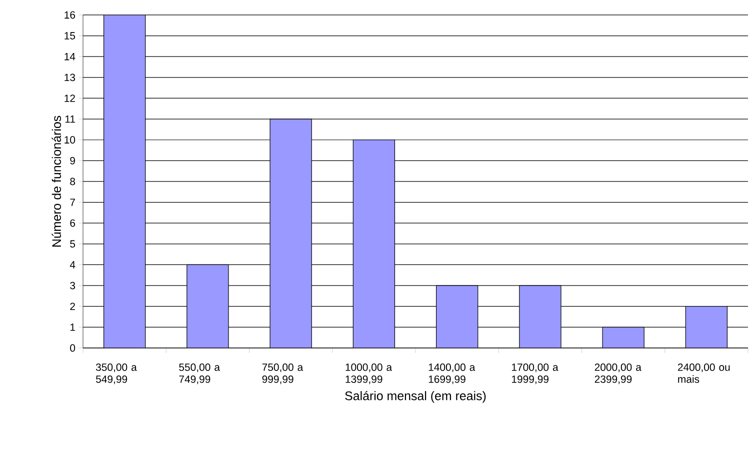 This screenshot has height=454, width=749. I want to click on y-tick-label: 9, so click(72, 160).